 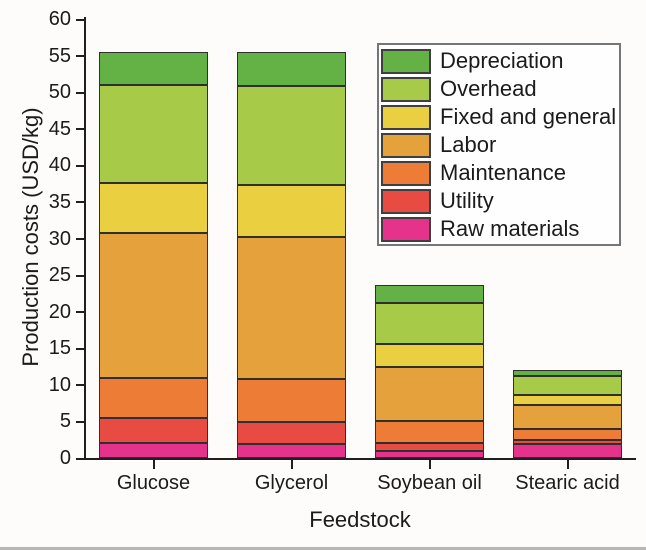 What do you see at coordinates (65, 458) in the screenshot?
I see `y-tick-label: 0` at bounding box center [65, 458].